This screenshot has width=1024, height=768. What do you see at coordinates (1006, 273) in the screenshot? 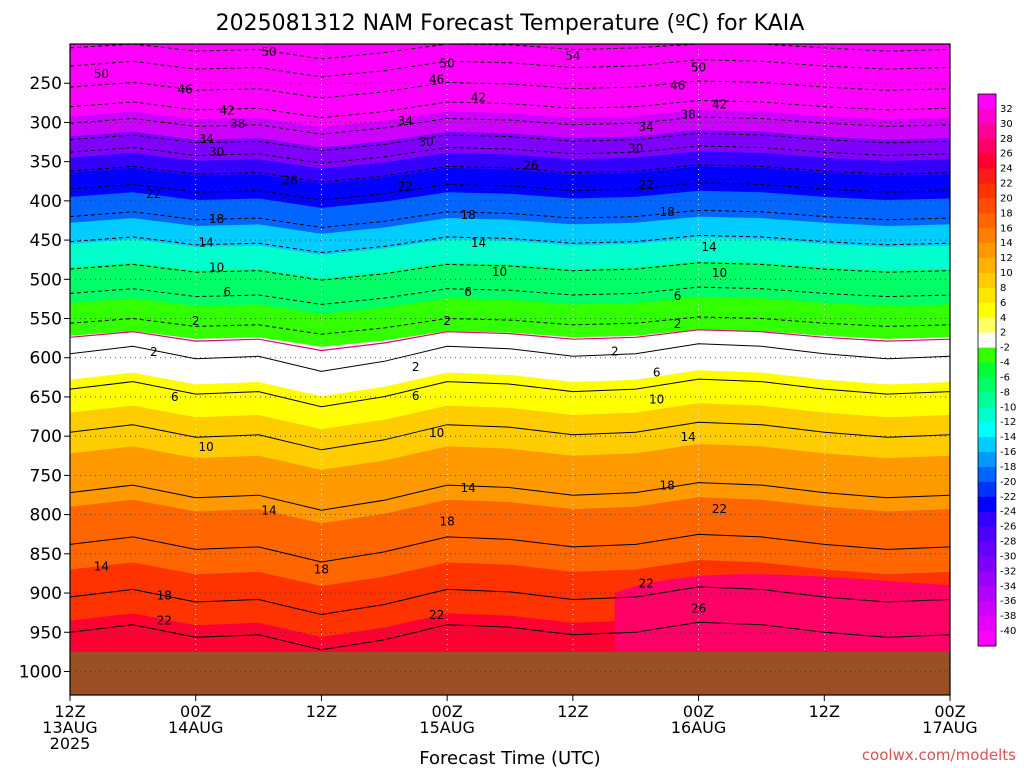
I see `colorbar-label: 10` at bounding box center [1006, 273].